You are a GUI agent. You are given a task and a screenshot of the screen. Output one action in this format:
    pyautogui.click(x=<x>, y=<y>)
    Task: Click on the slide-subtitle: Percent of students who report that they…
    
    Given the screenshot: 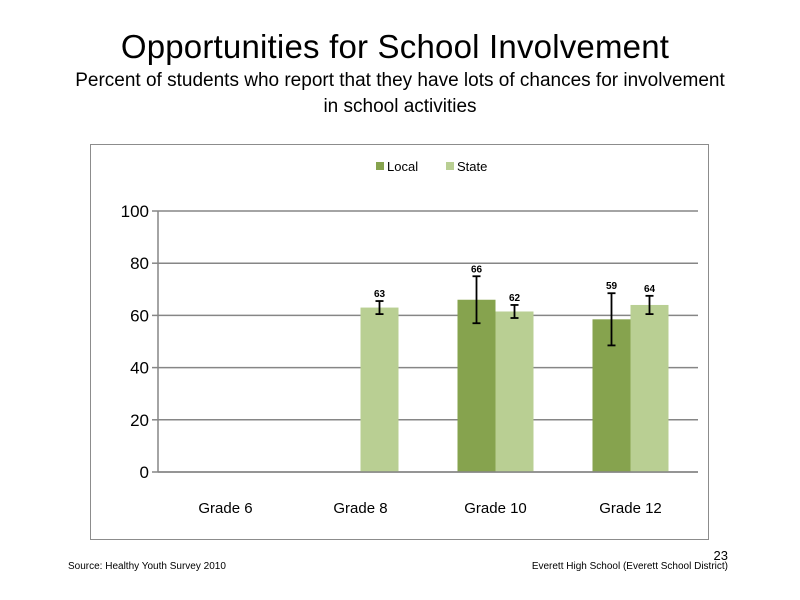 What is the action you would take?
    pyautogui.click(x=400, y=93)
    